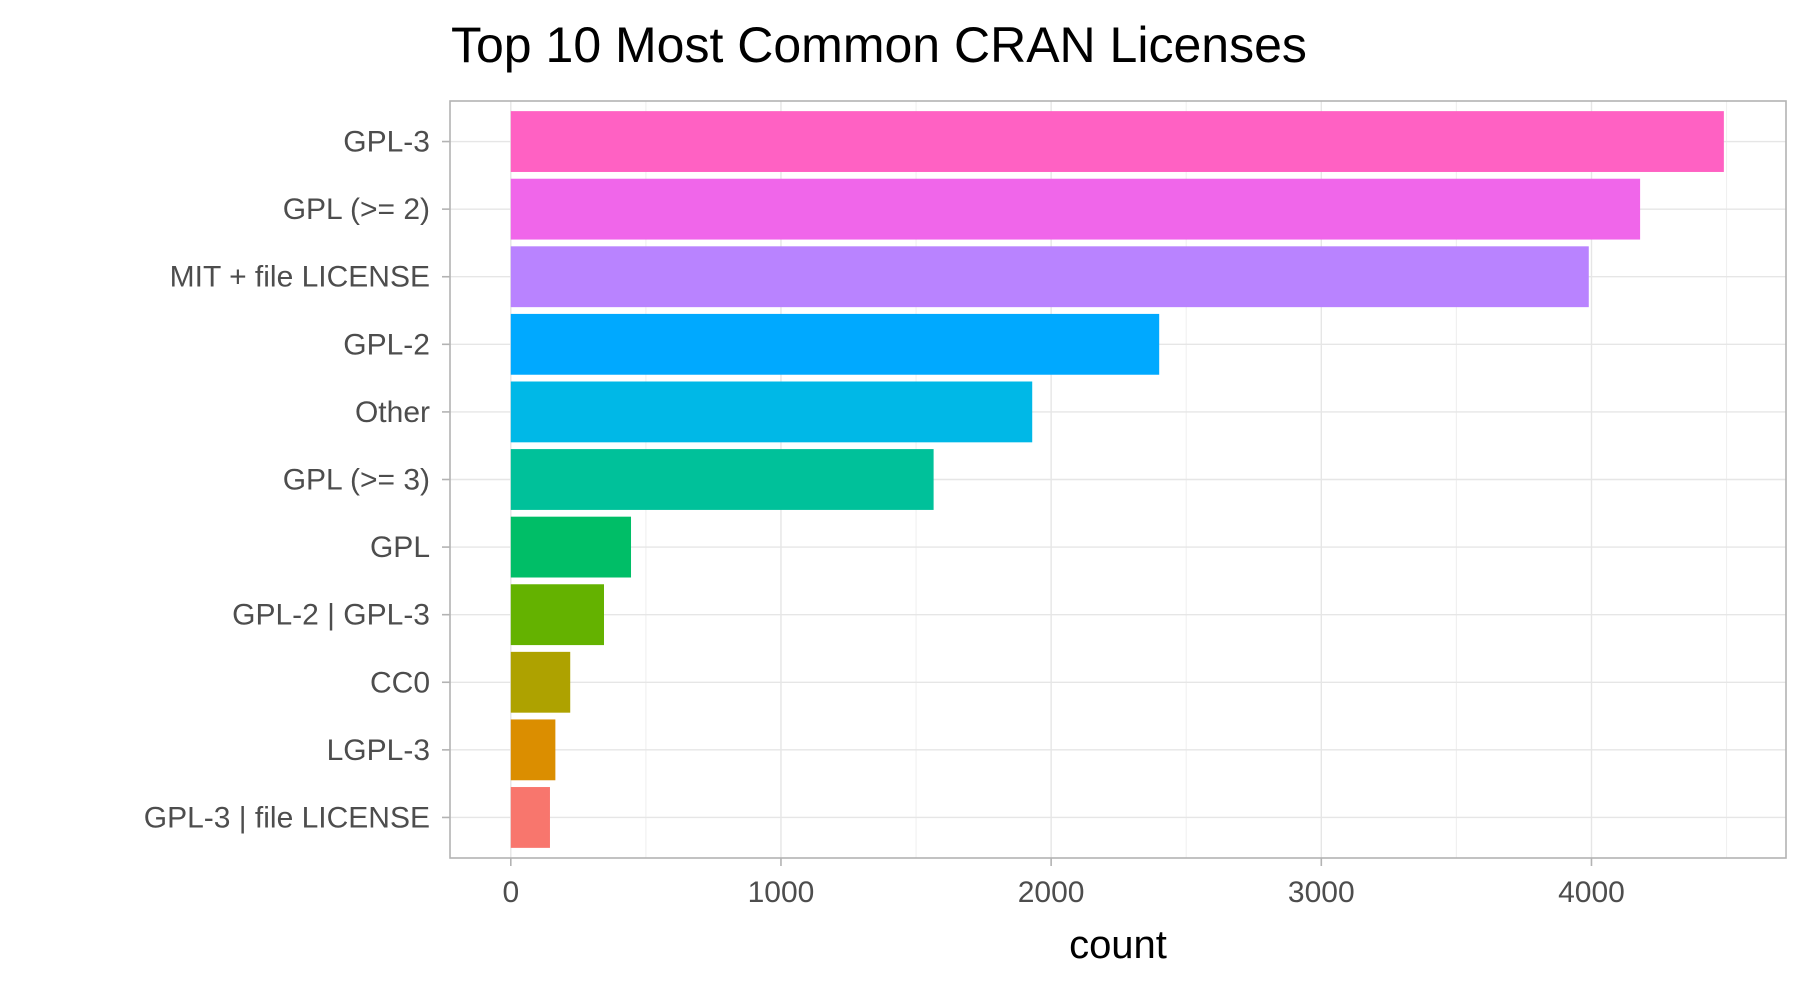 This screenshot has width=1800, height=987. Describe the element at coordinates (1591, 892) in the screenshot. I see `x-tick-label: 4000` at that location.